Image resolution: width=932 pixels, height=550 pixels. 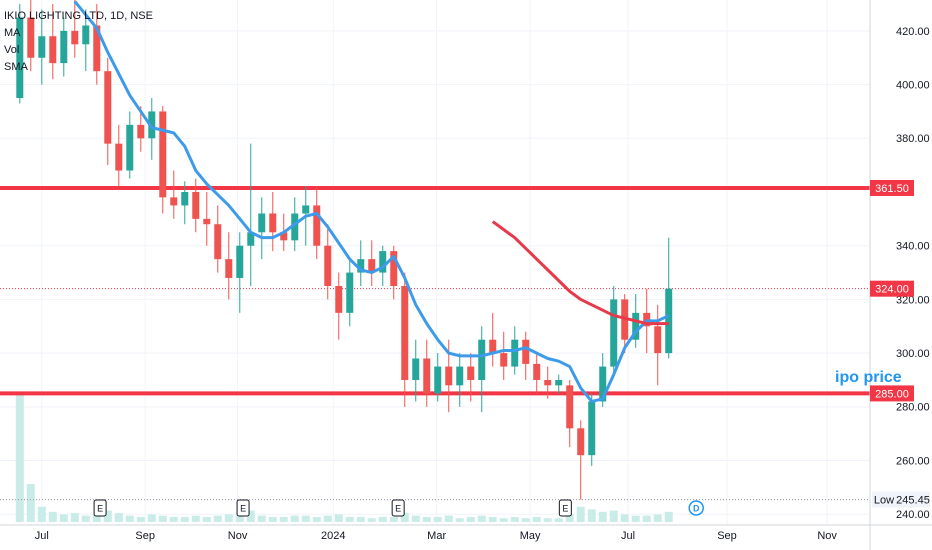 What do you see at coordinates (696, 508) in the screenshot?
I see `dividend-label: D` at bounding box center [696, 508].